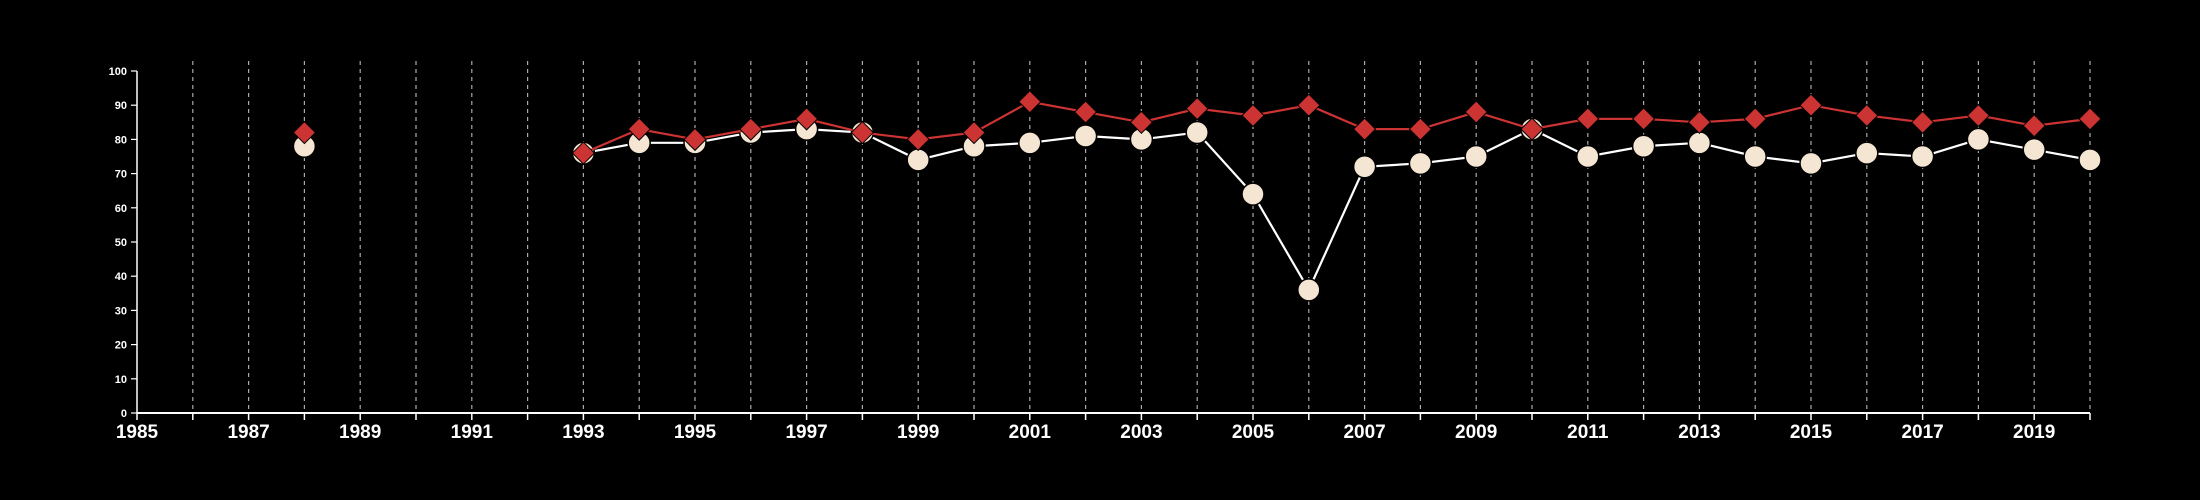  What do you see at coordinates (1588, 432) in the screenshot?
I see `x-tick-label: 2011` at bounding box center [1588, 432].